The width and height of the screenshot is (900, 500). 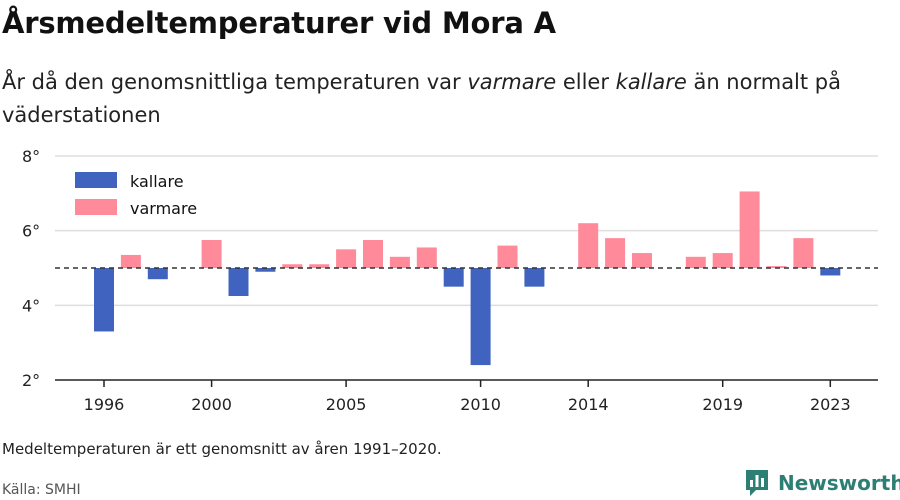 What do you see at coordinates (319, 266) in the screenshot?
I see `bar-2004` at bounding box center [319, 266].